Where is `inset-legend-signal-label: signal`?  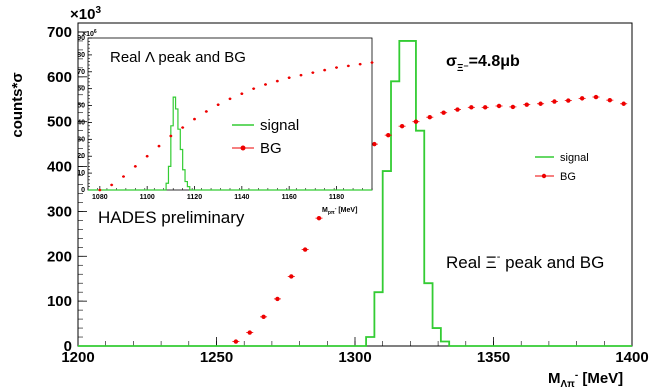 inset-legend-signal-label: signal is located at coordinates (279, 125).